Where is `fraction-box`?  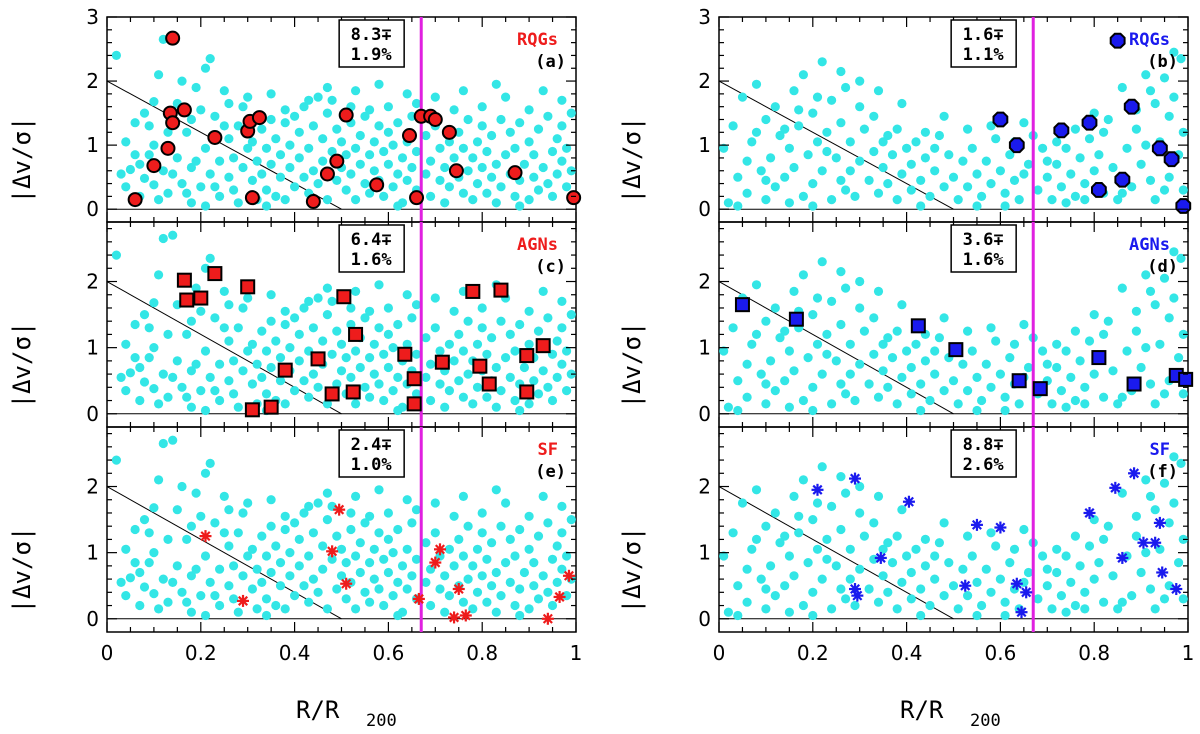 fraction-box is located at coordinates (371, 43).